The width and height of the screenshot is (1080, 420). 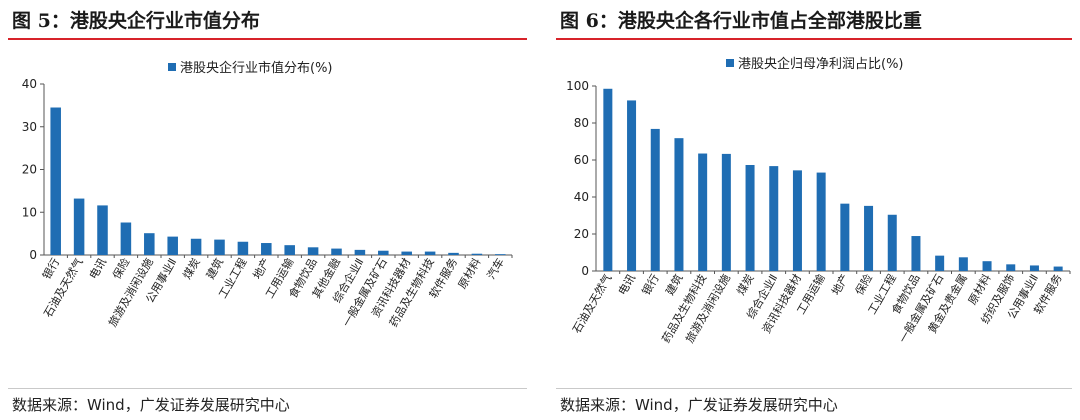 I want to click on y-tick-label: 10, so click(x=29, y=212).